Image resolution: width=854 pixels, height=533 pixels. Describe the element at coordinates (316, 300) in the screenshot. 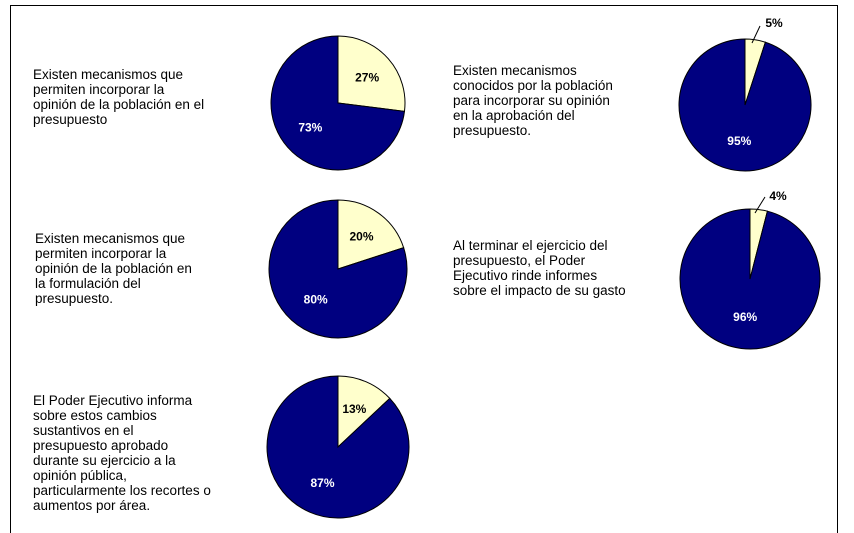

I see `pie-3-label-yes: 80%` at that location.